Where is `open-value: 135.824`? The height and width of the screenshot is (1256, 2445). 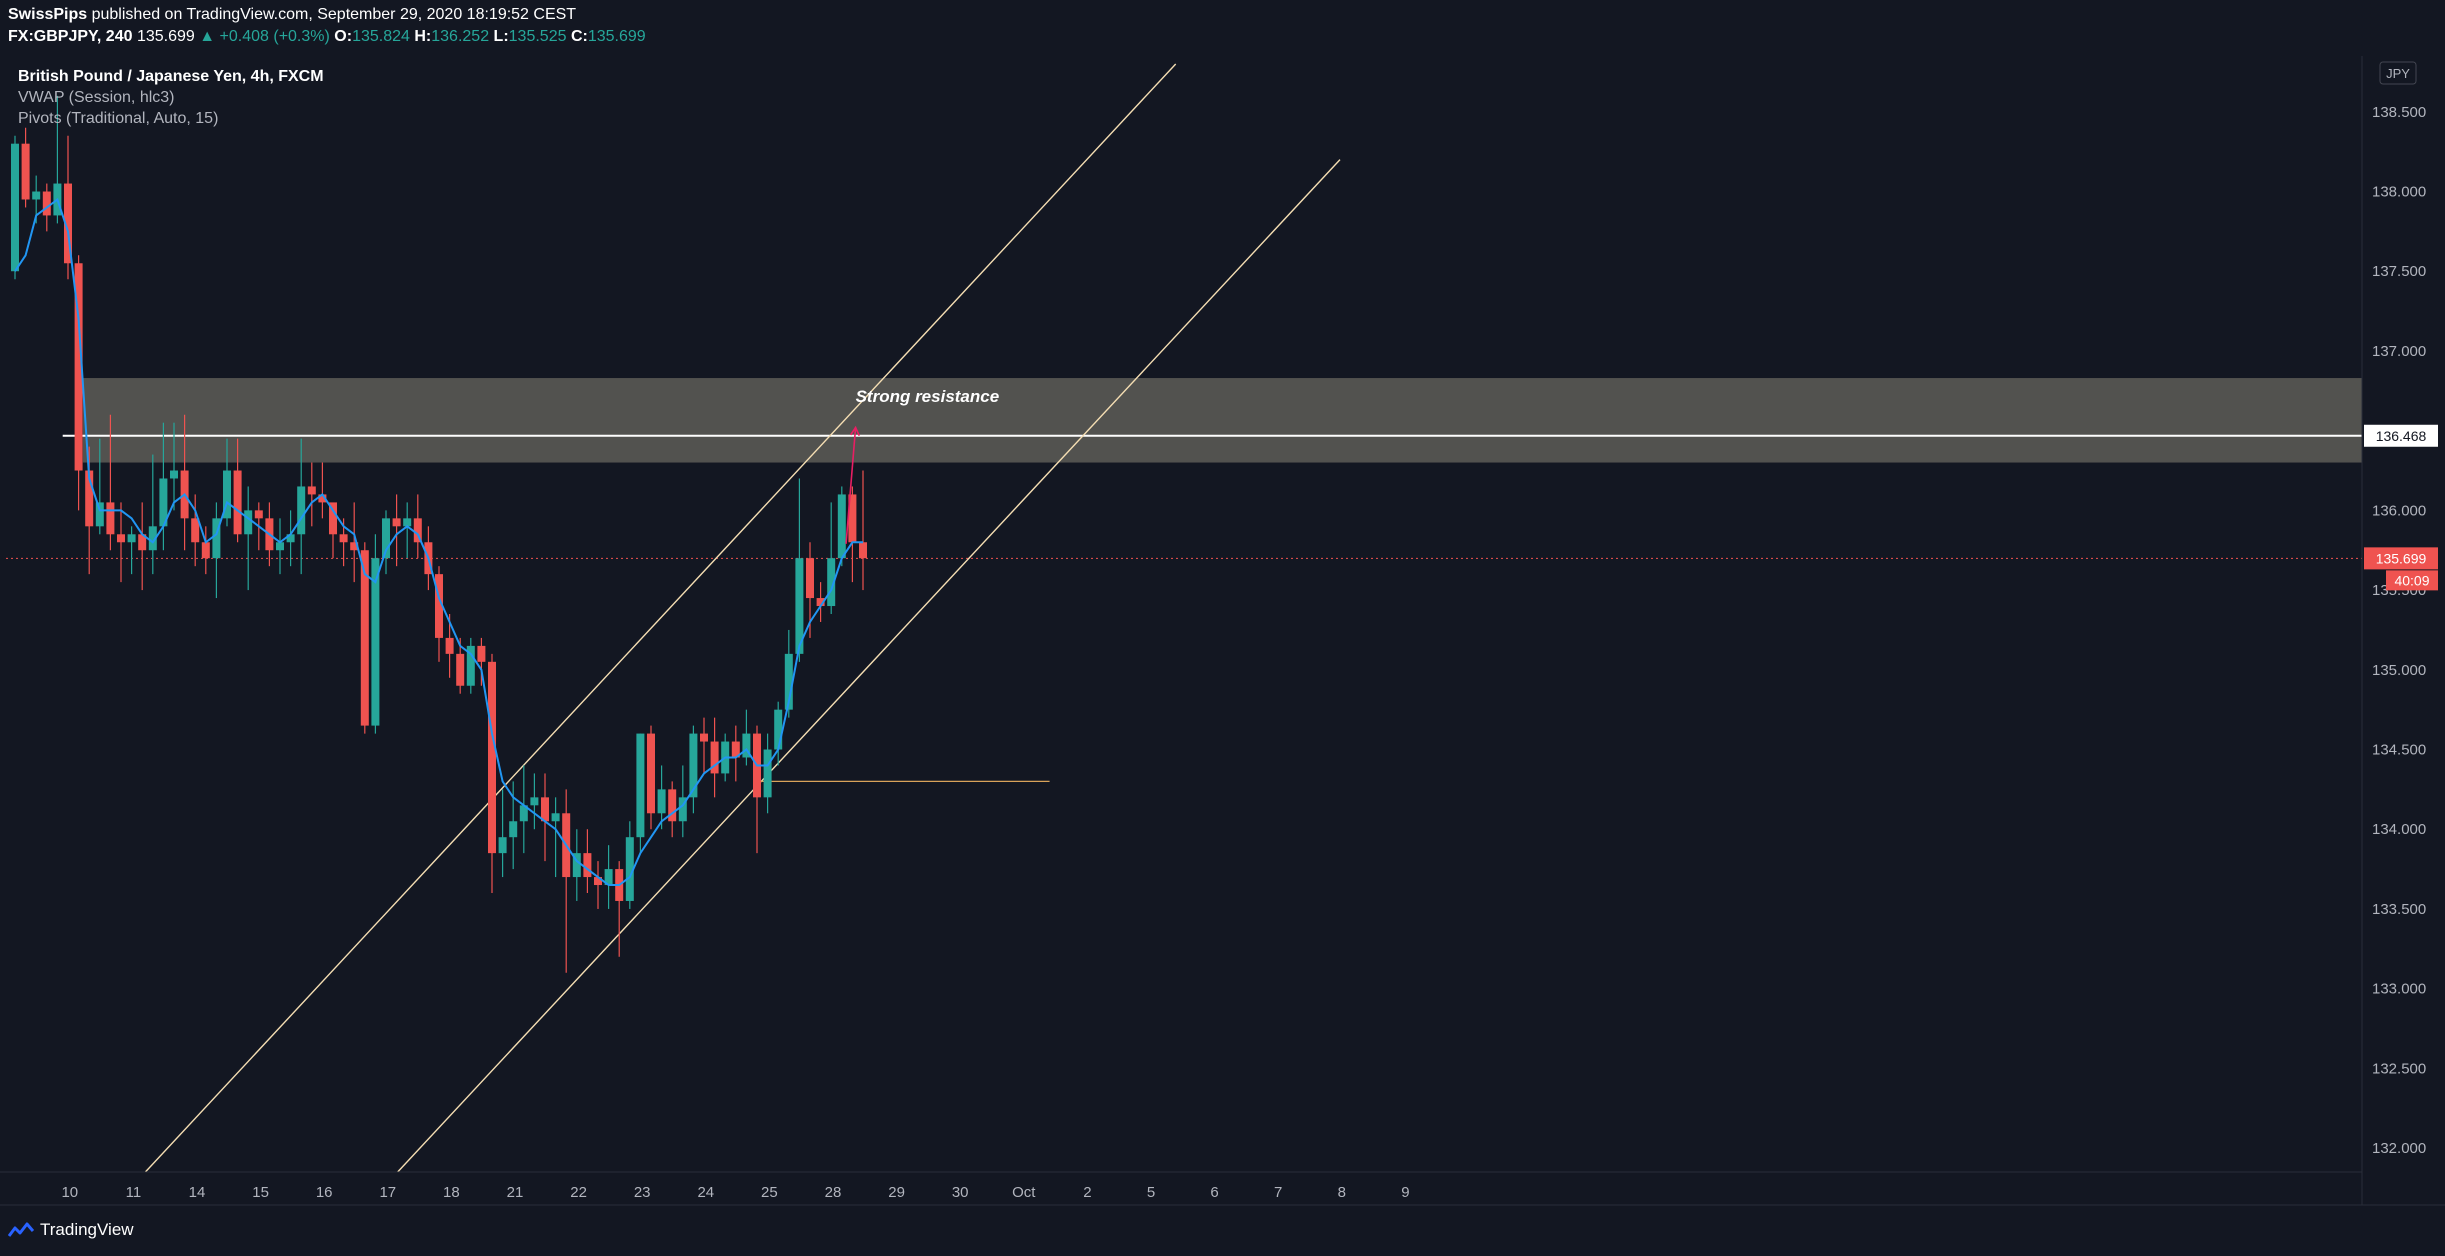 open-value: 135.824 is located at coordinates (381, 36).